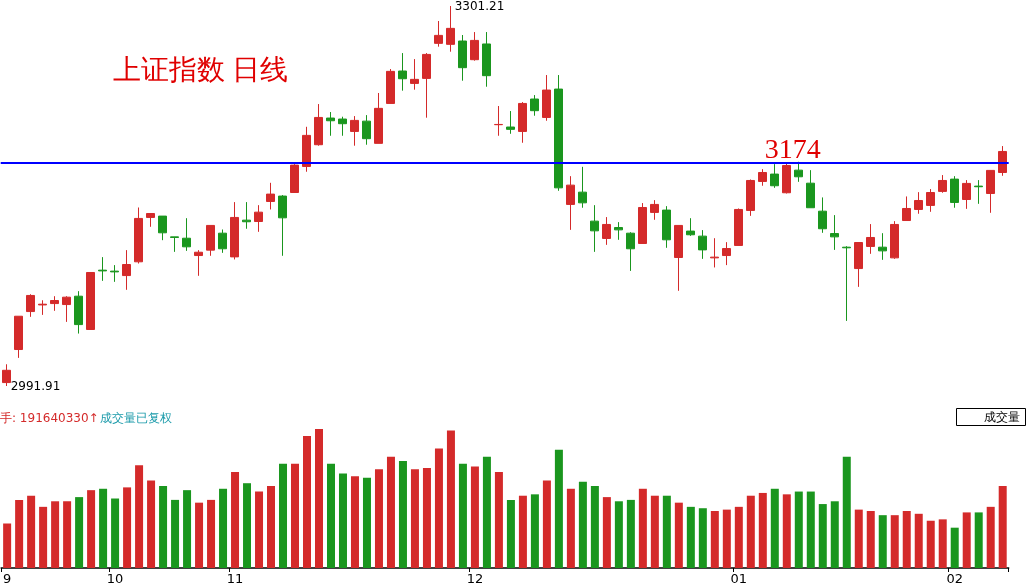 The image size is (1026, 585). What do you see at coordinates (792, 148) in the screenshot?
I see `ref-line-label: 3174` at bounding box center [792, 148].